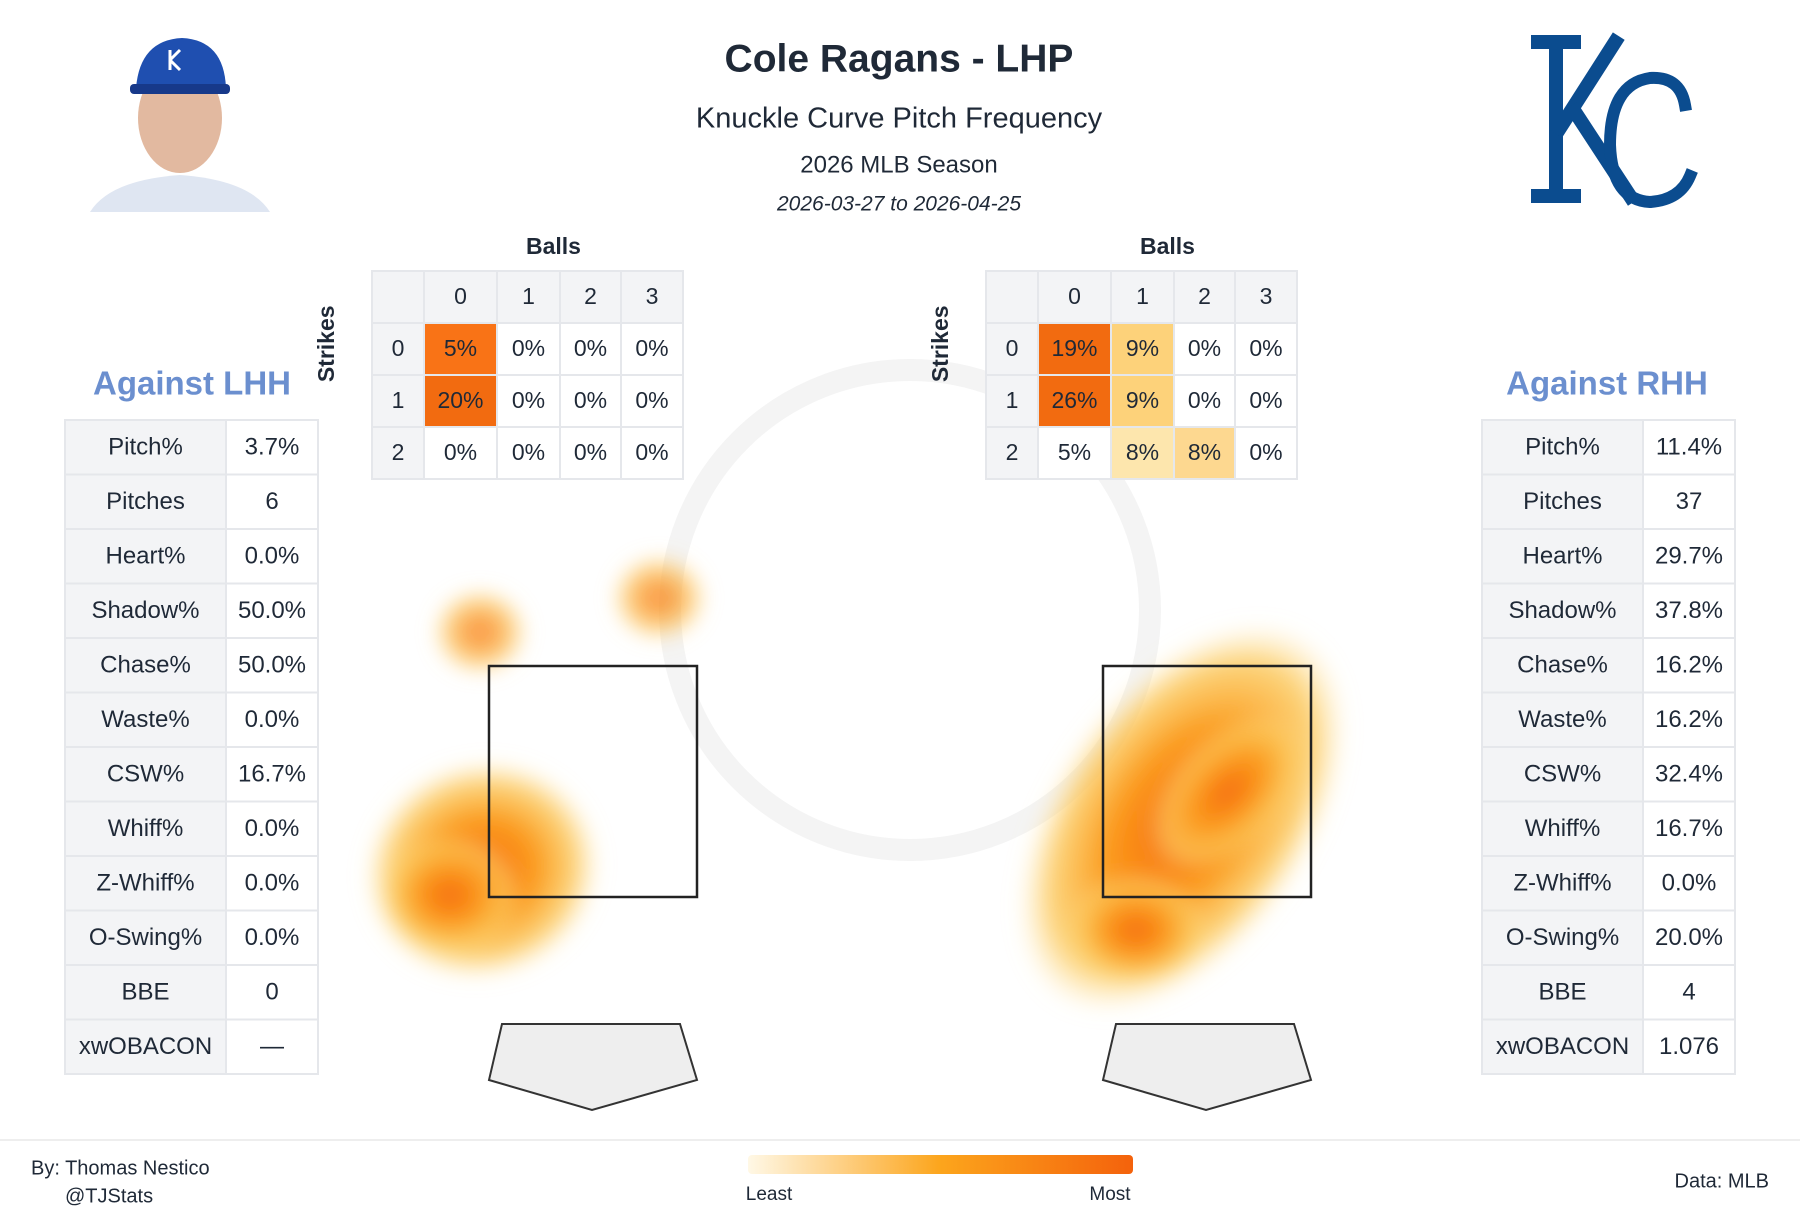 Image resolution: width=1800 pixels, height=1223 pixels. What do you see at coordinates (899, 58) in the screenshot?
I see `title: Cole Ragans - LHP` at bounding box center [899, 58].